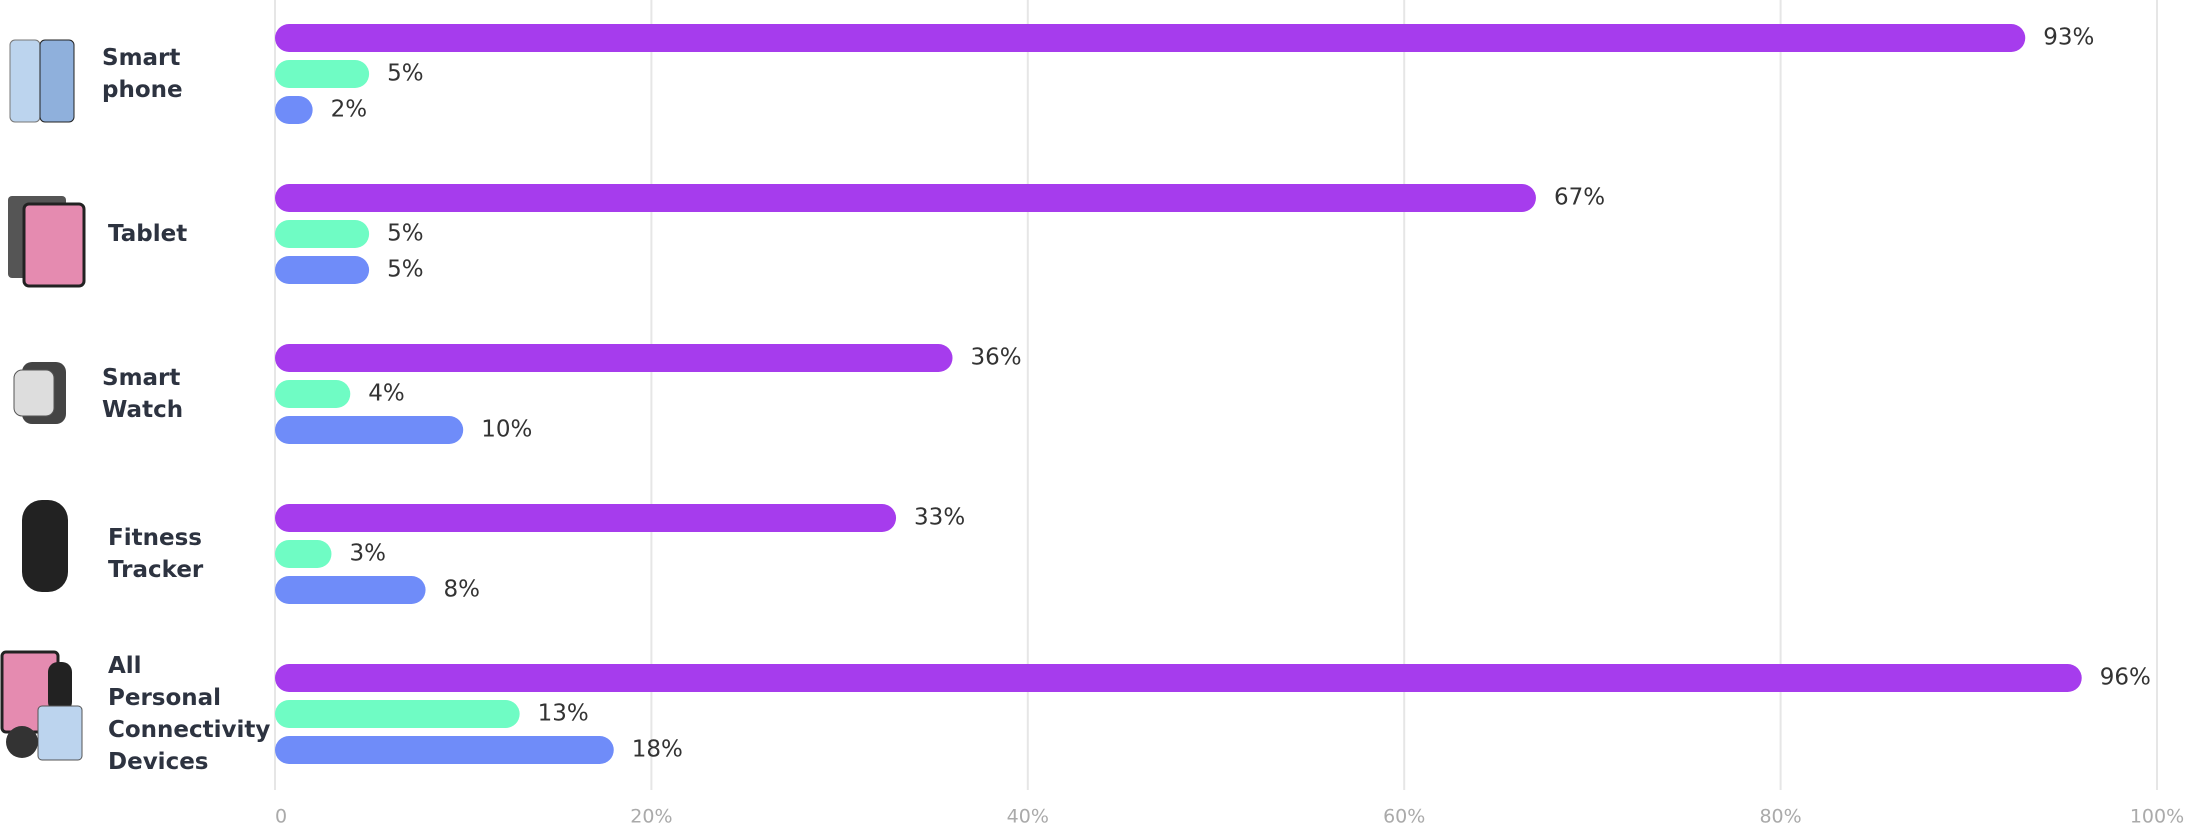 The image size is (2212, 838). I want to click on x-tick-label: 0, so click(281, 817).